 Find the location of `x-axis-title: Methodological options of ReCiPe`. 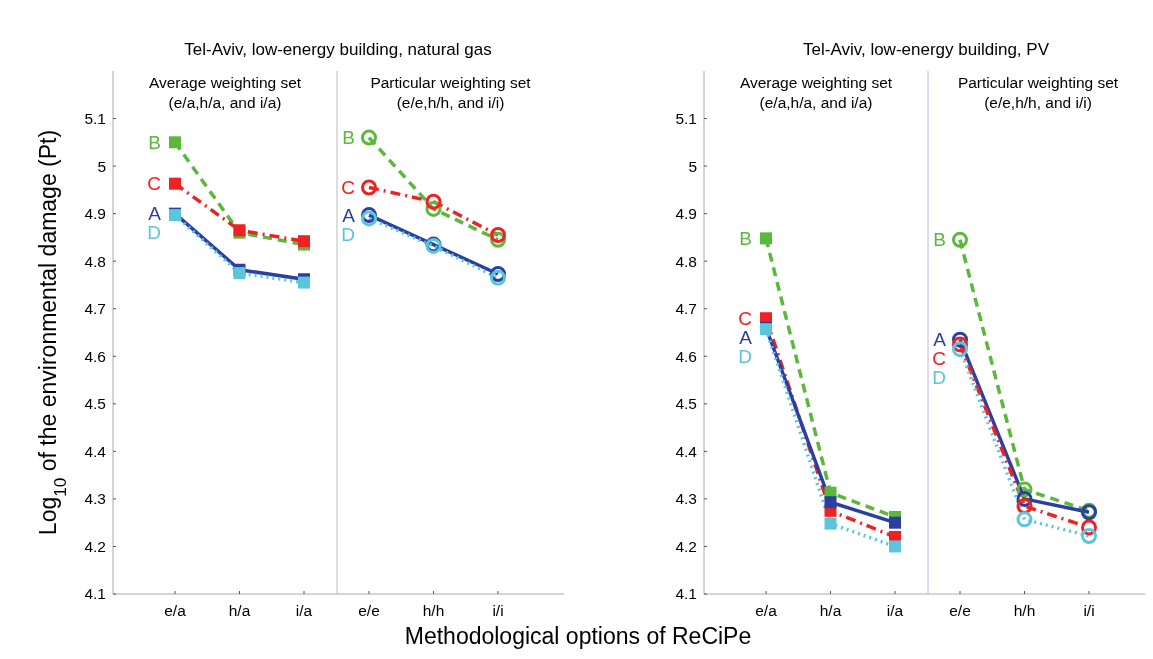

x-axis-title: Methodological options of ReCiPe is located at coordinates (578, 636).